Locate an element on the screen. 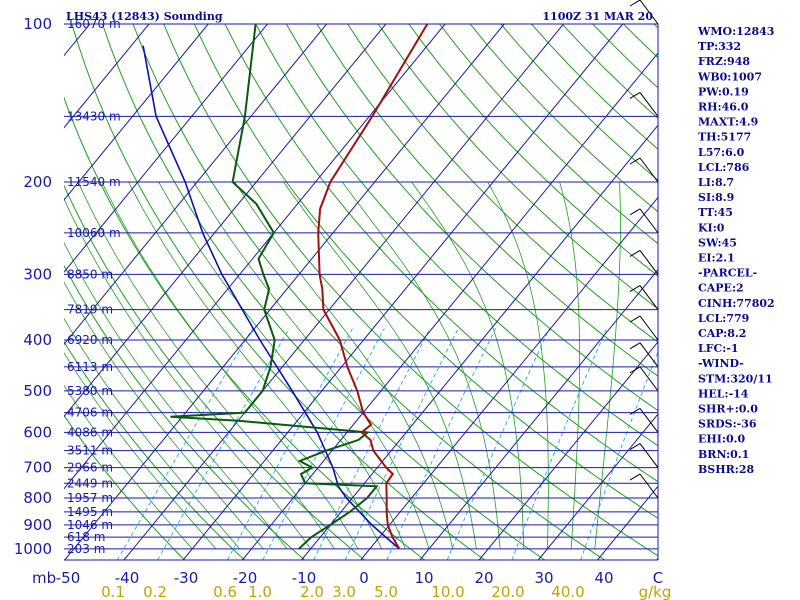  mixing-ratio-tick-label: 2.0 is located at coordinates (312, 591).